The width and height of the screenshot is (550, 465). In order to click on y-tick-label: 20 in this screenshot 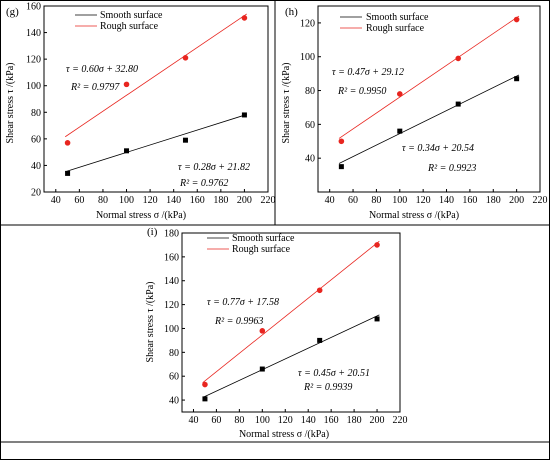, I will do `click(36, 193)`.